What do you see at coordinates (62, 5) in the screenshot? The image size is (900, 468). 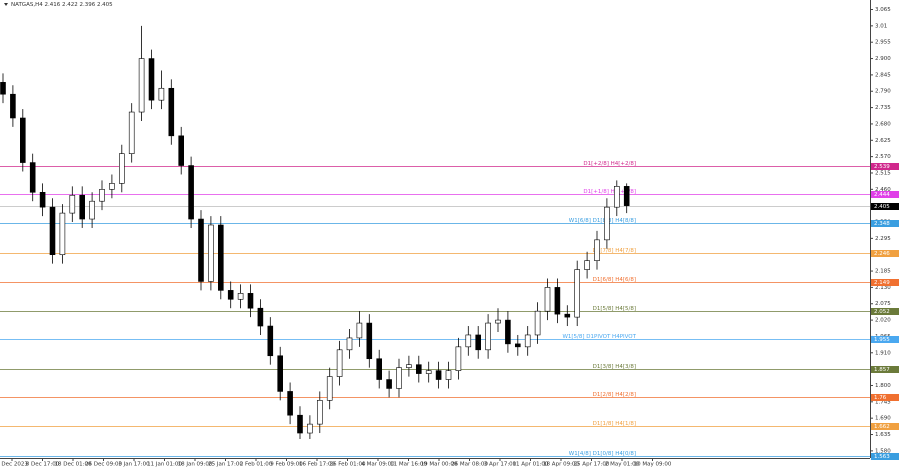 I see `chart-title: NATGAS,H4 2.416 2.422 2.396 2.405` at bounding box center [62, 5].